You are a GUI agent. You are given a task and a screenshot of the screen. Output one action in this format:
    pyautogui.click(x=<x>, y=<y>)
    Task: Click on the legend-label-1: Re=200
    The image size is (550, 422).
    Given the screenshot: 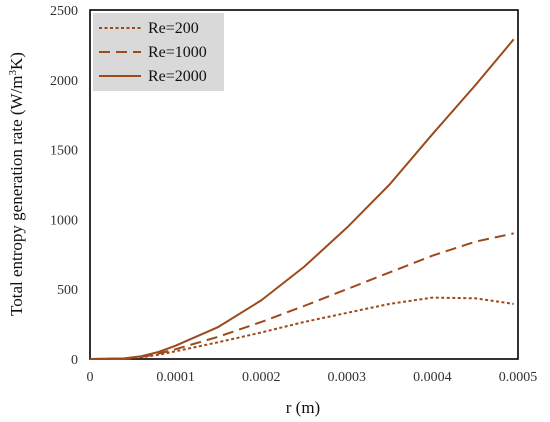 What is the action you would take?
    pyautogui.click(x=173, y=28)
    